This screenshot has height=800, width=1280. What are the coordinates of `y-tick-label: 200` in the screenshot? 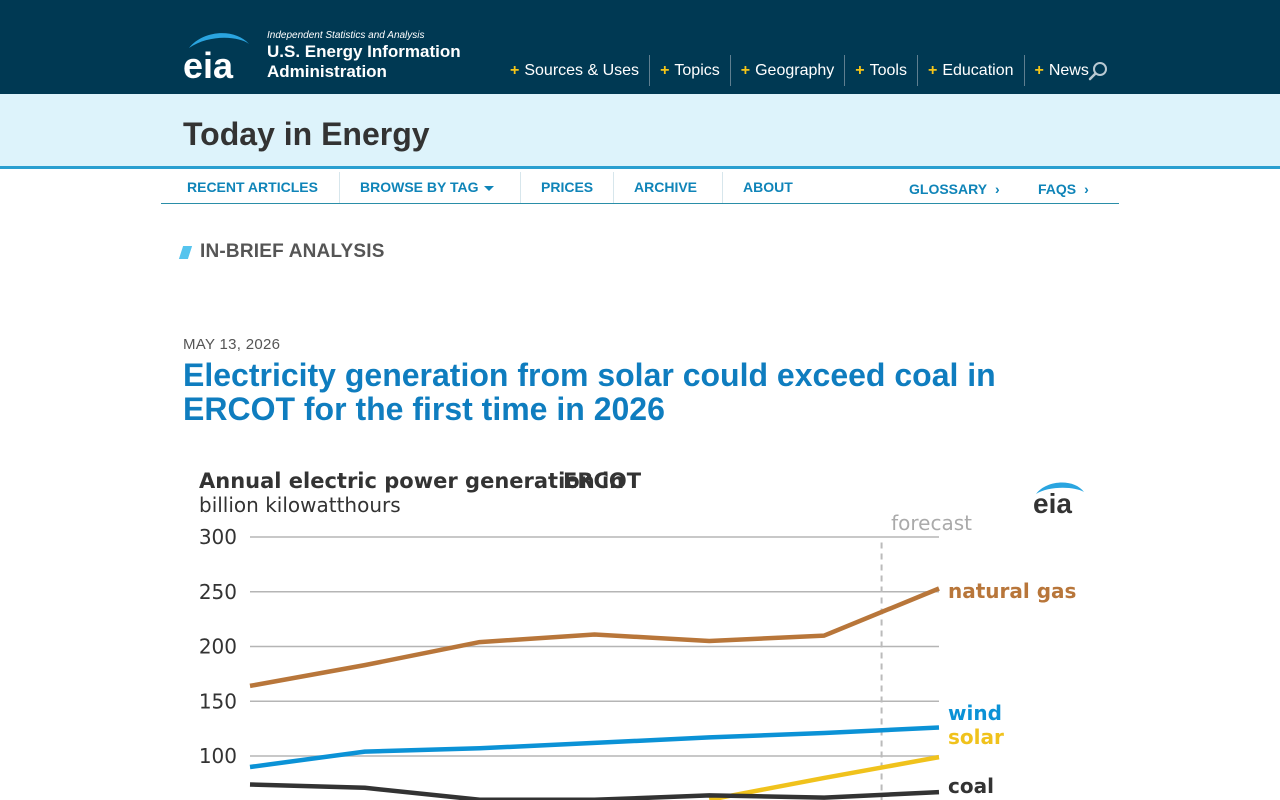 It's located at (218, 647).